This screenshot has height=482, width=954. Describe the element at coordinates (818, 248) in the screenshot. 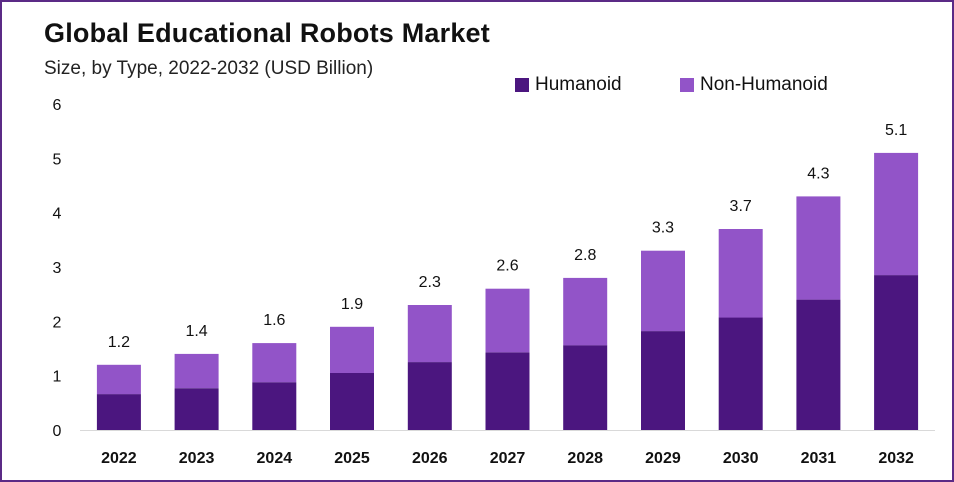

I see `bar-non-humanoid-2031` at that location.